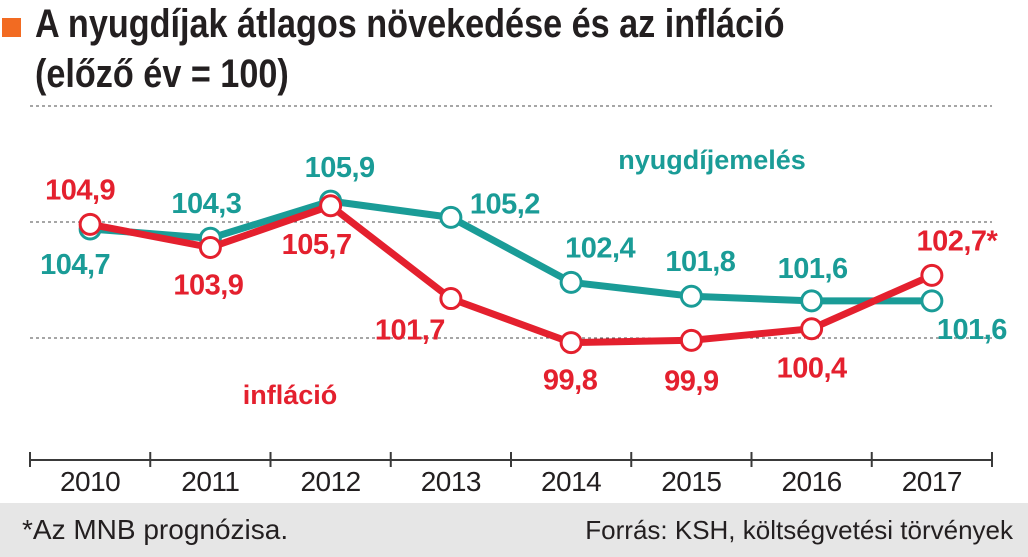  I want to click on pension-increase-data-label: 104,7, so click(75, 265).